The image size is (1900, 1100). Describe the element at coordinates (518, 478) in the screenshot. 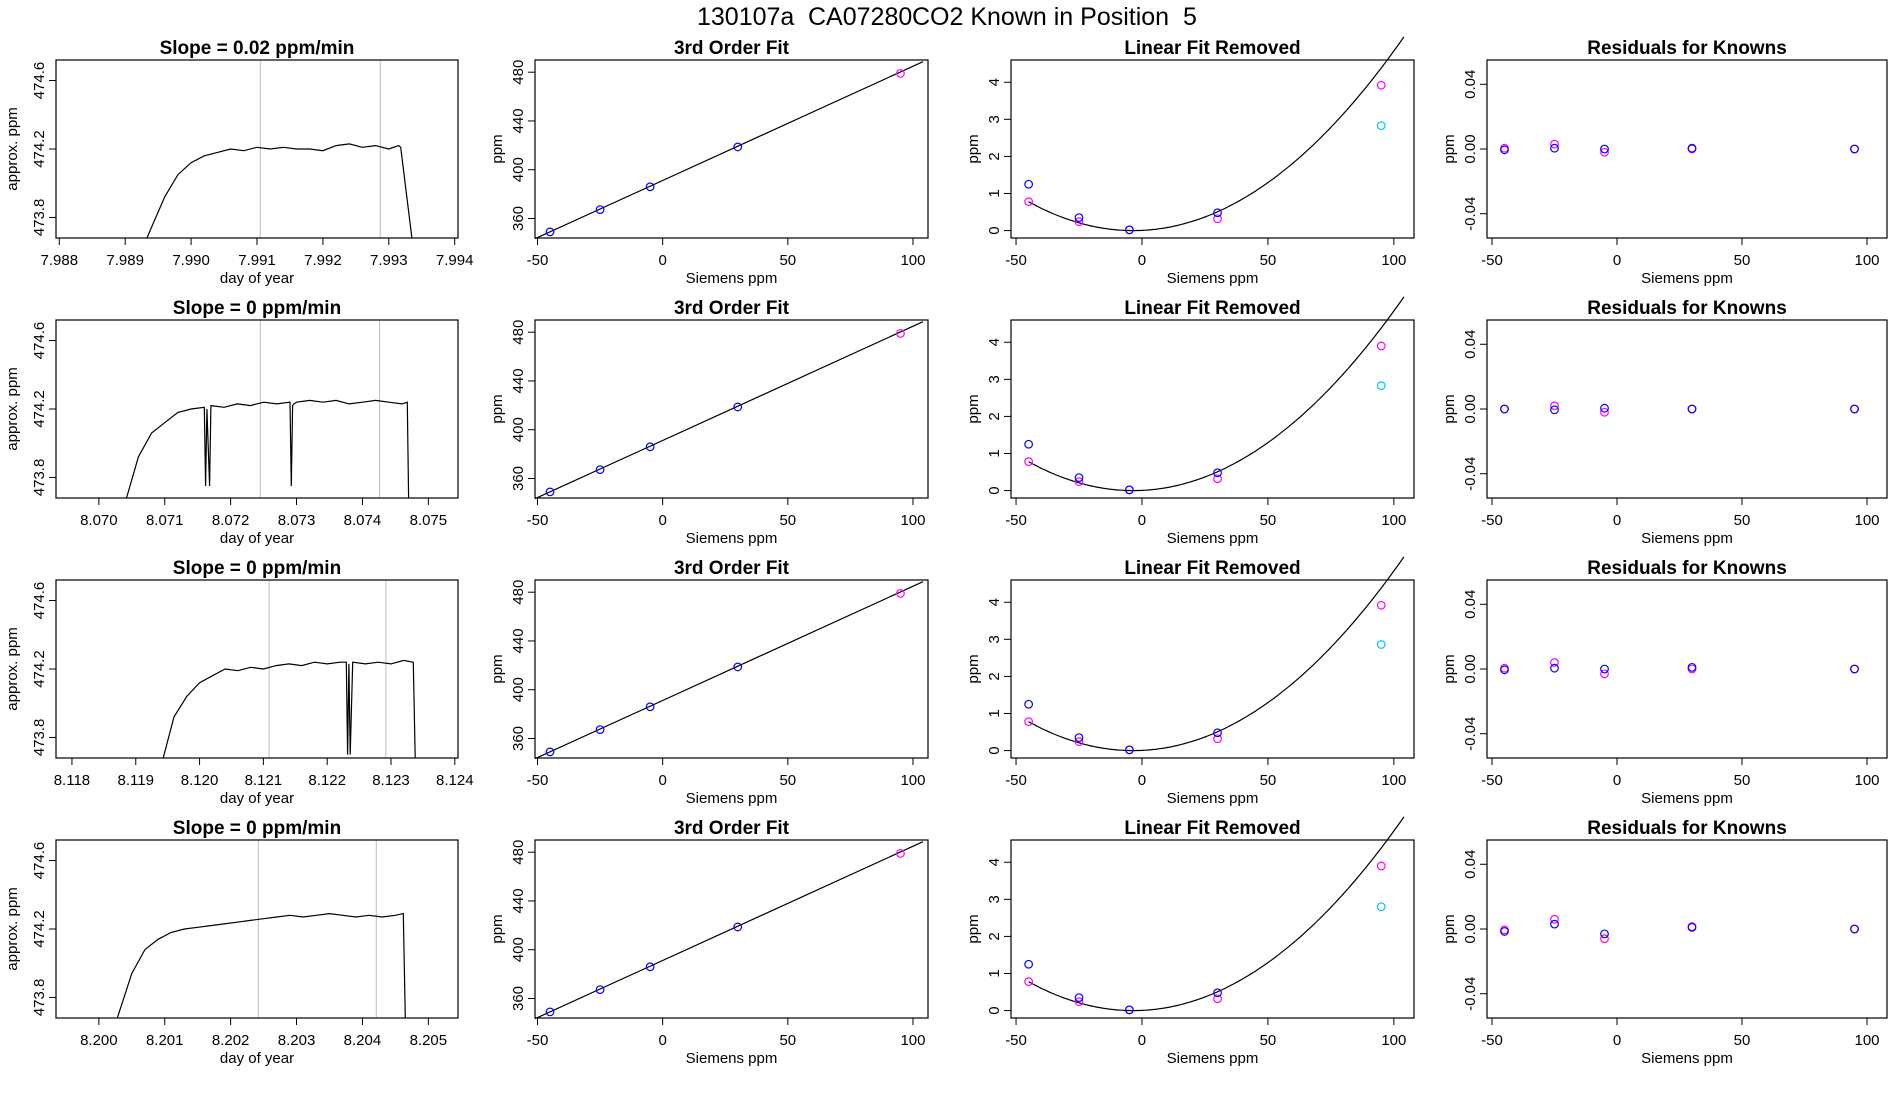

I see `y-tick-label: 360` at that location.